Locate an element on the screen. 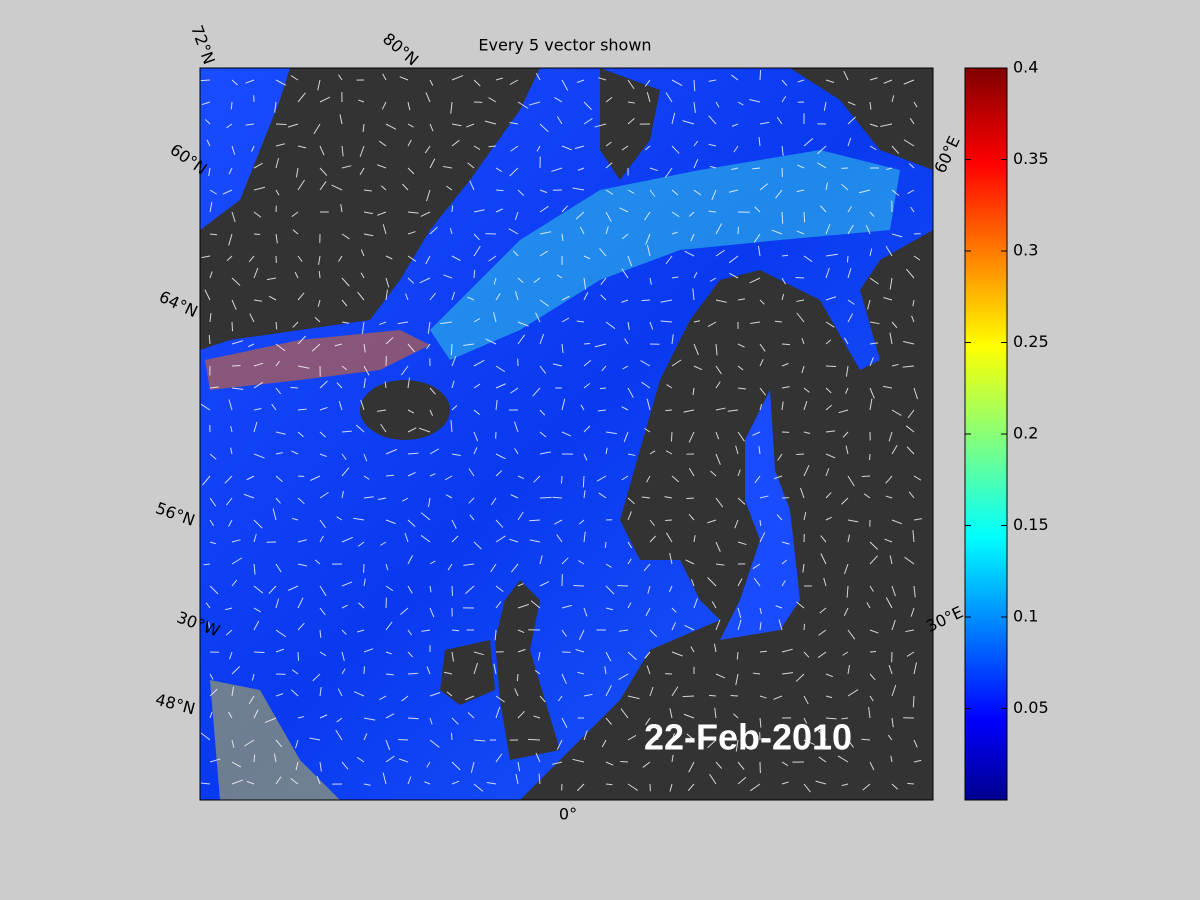 This screenshot has height=900, width=1200. colorbar-scale is located at coordinates (986, 434).